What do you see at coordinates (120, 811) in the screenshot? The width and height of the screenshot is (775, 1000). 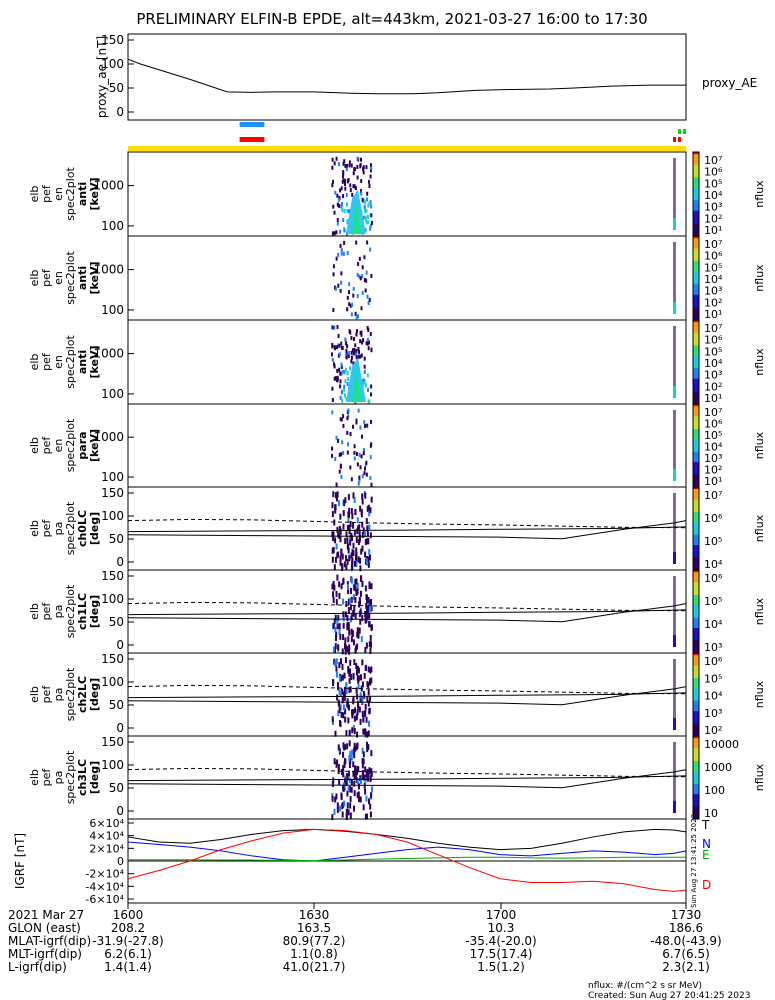 I see `ytick-label: 0` at bounding box center [120, 811].